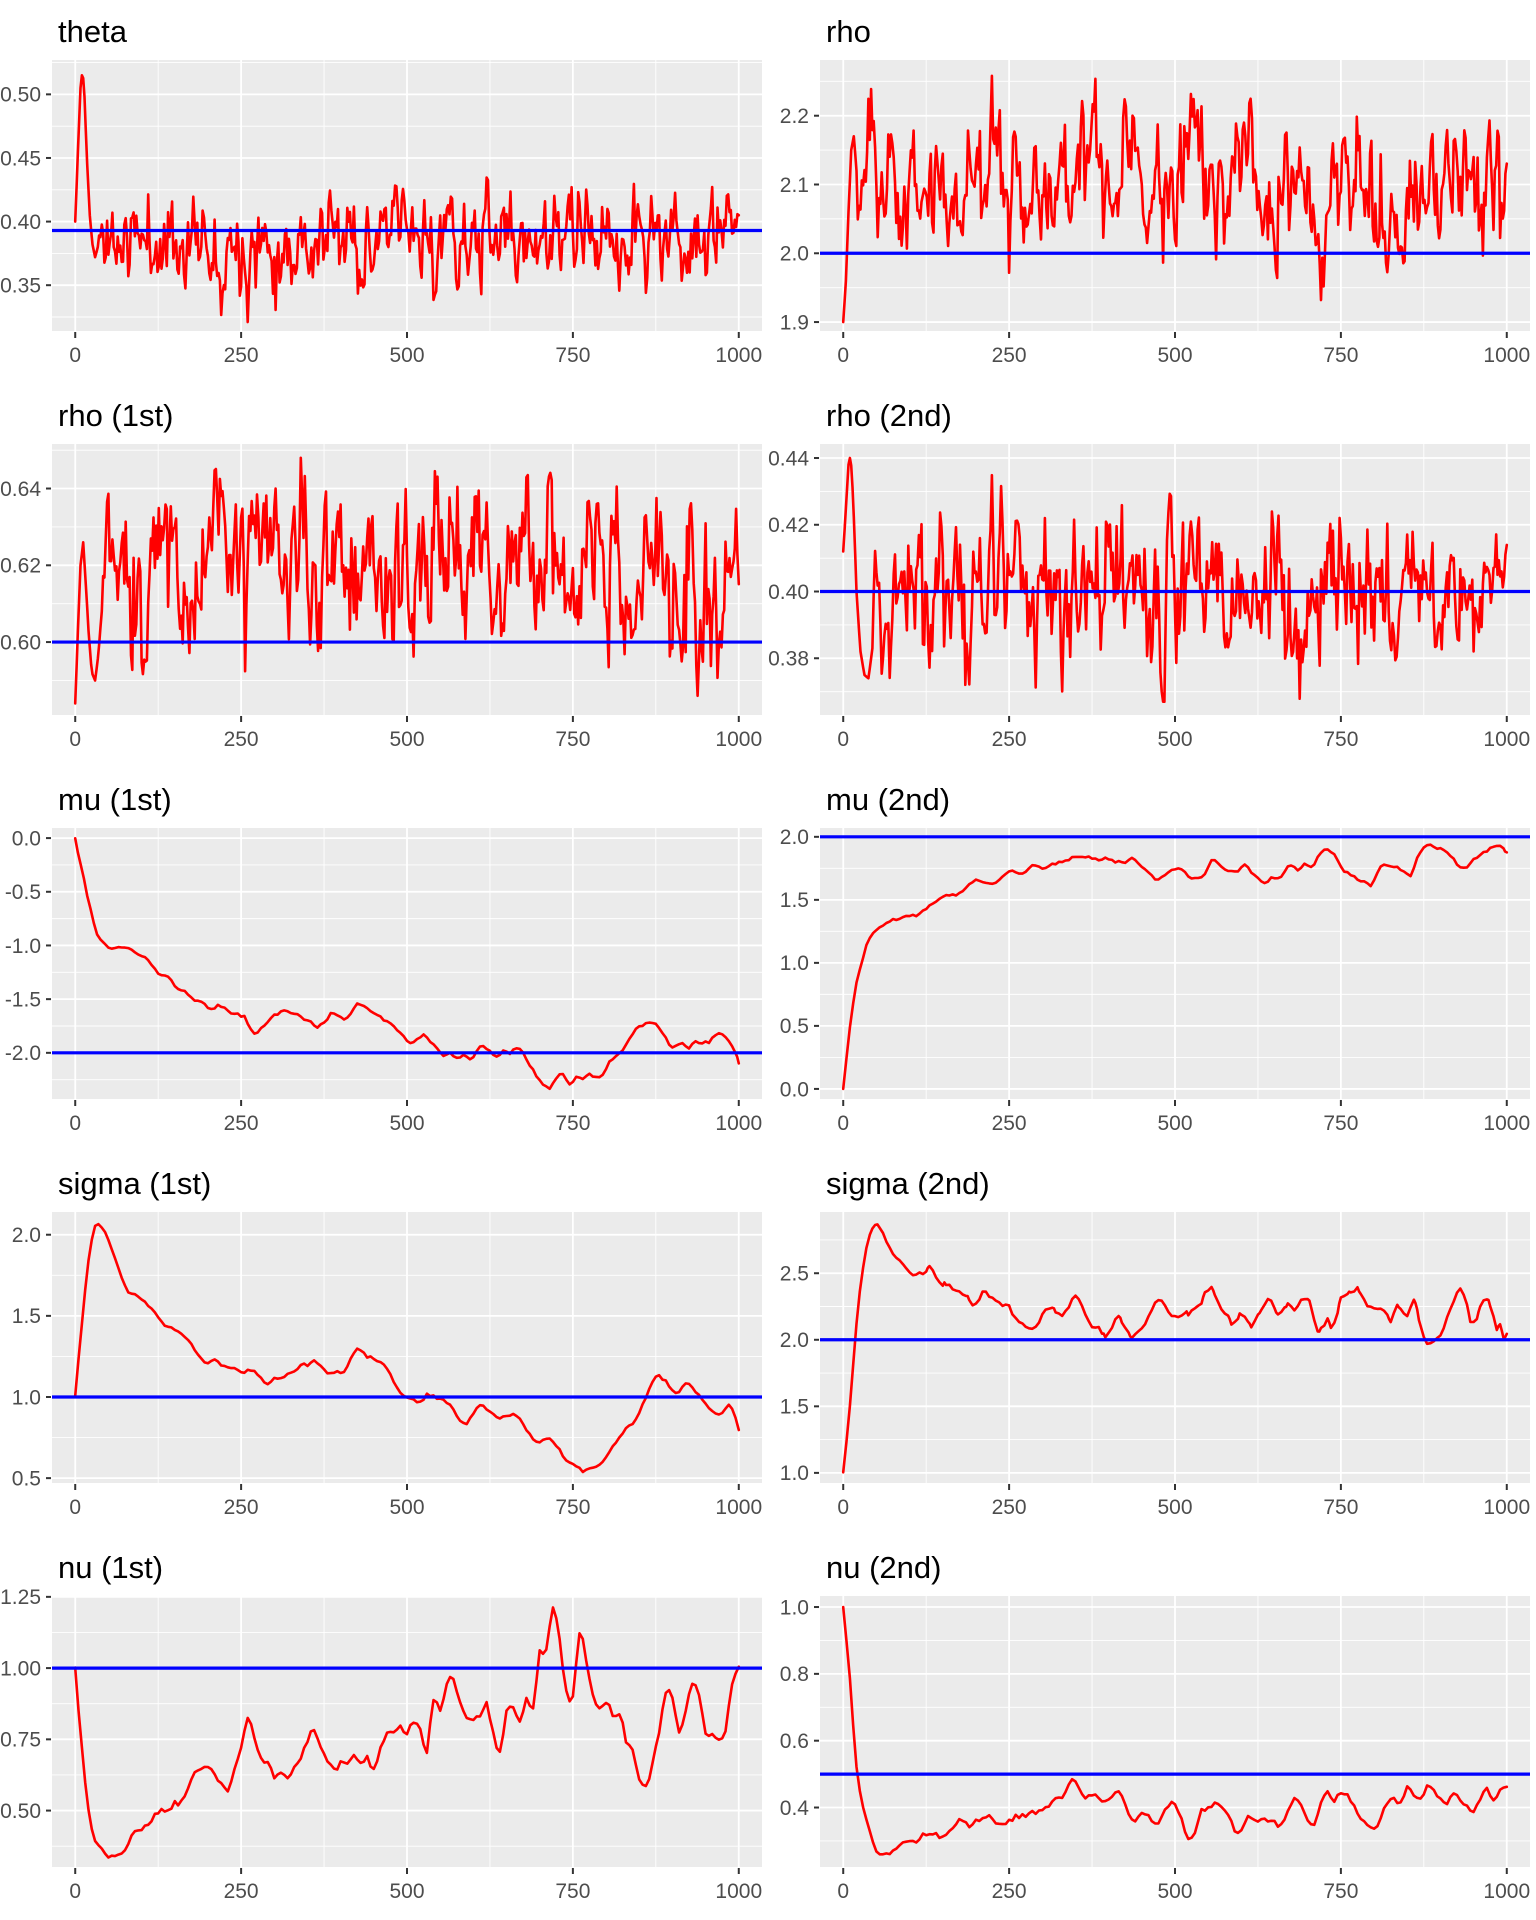  What do you see at coordinates (794, 116) in the screenshot?
I see `y-tick-label: 2.2` at bounding box center [794, 116].